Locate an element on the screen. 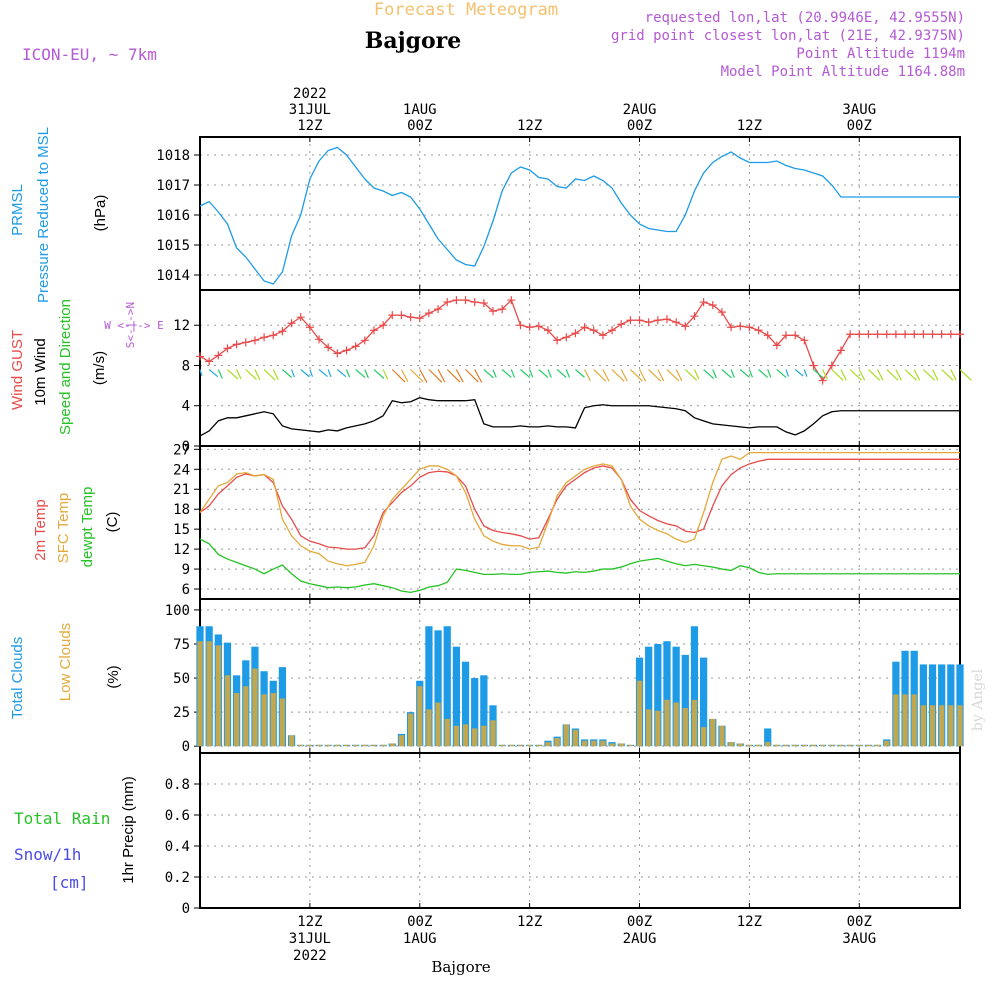 This screenshot has width=1000, height=1000. y-tick-label: 100 is located at coordinates (177, 611).